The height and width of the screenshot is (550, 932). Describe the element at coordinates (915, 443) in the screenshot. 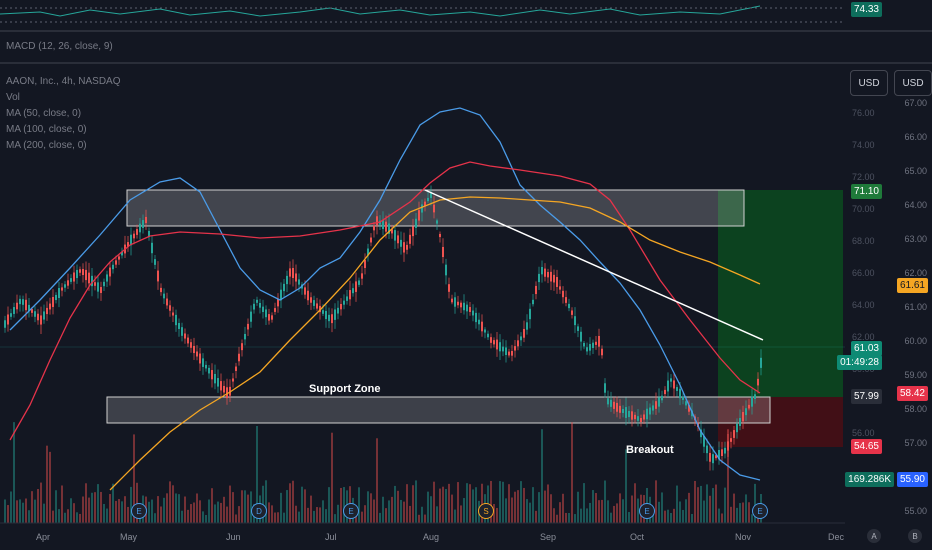

I see `right-scale-tick: 57.00` at that location.